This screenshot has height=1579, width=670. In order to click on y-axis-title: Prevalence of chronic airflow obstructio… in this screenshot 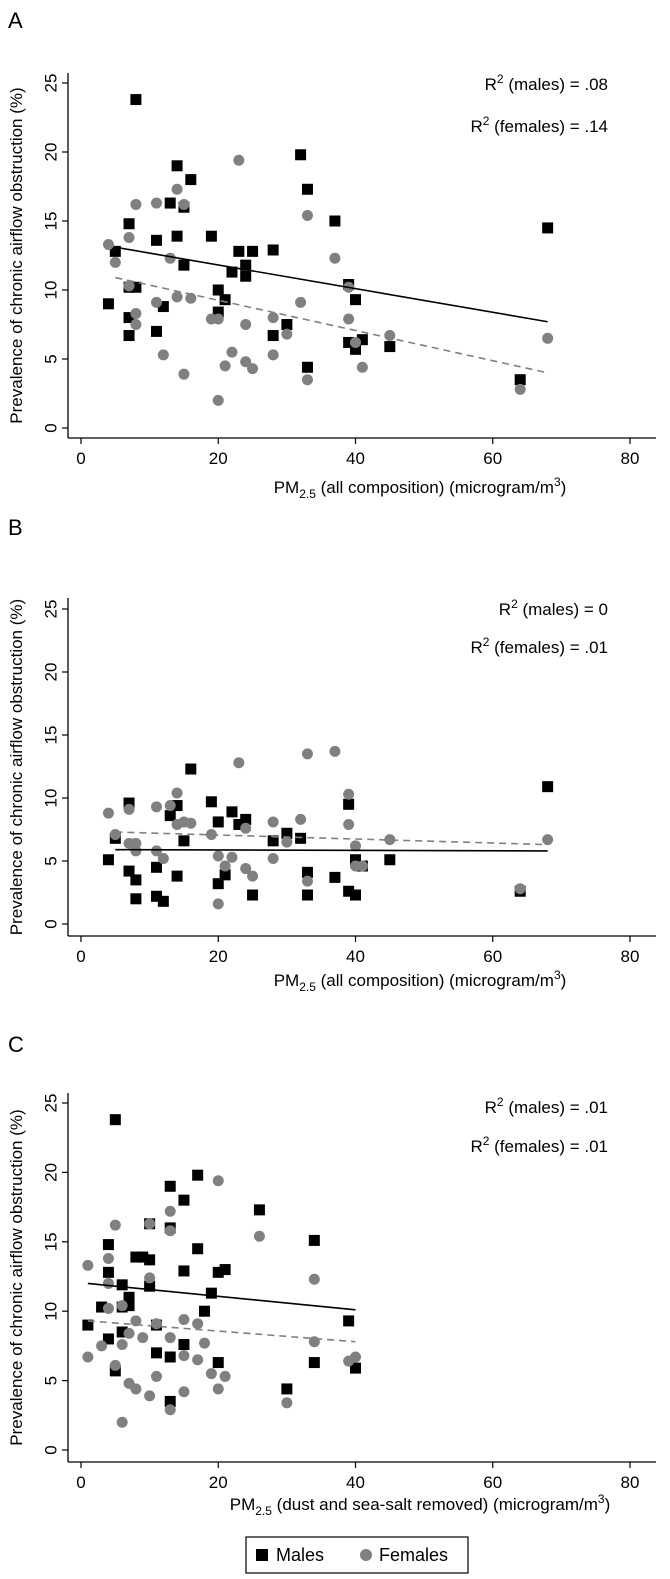, I will do `click(16, 1277)`.